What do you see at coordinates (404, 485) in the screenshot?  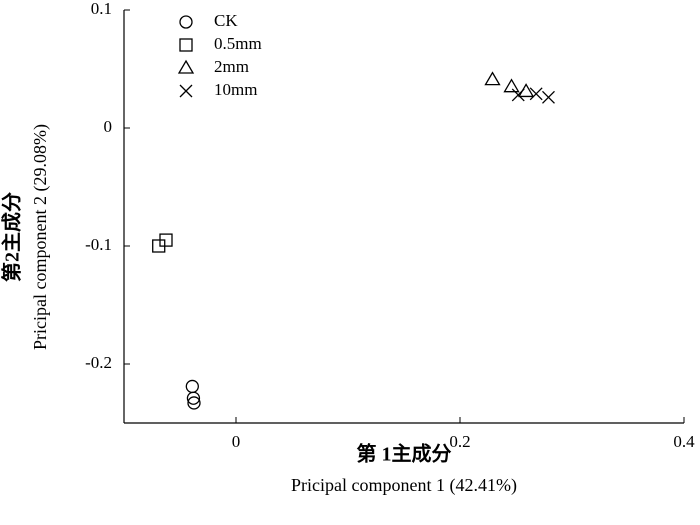 I see `x-axis-subtitle: Pricipal component 1 (42.41%)` at bounding box center [404, 485].